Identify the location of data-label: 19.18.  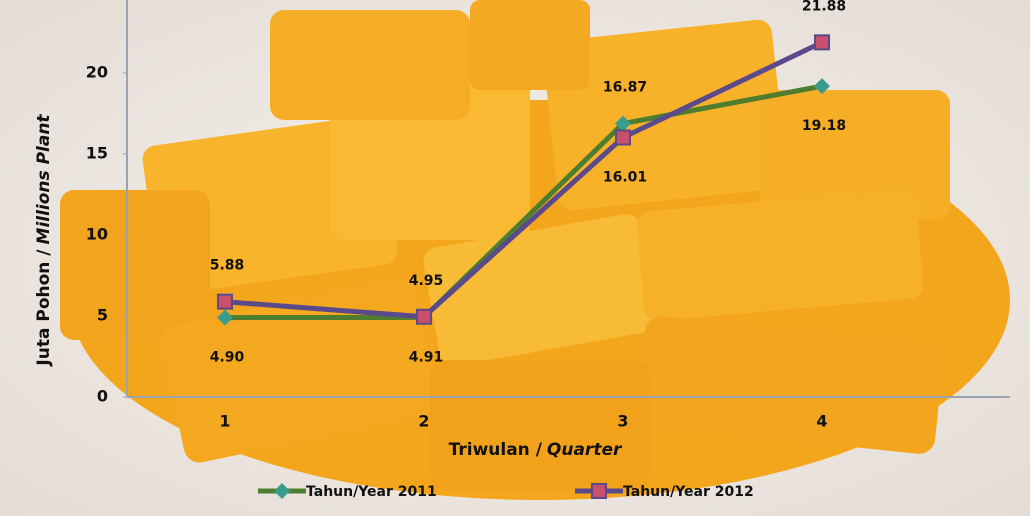
(824, 126).